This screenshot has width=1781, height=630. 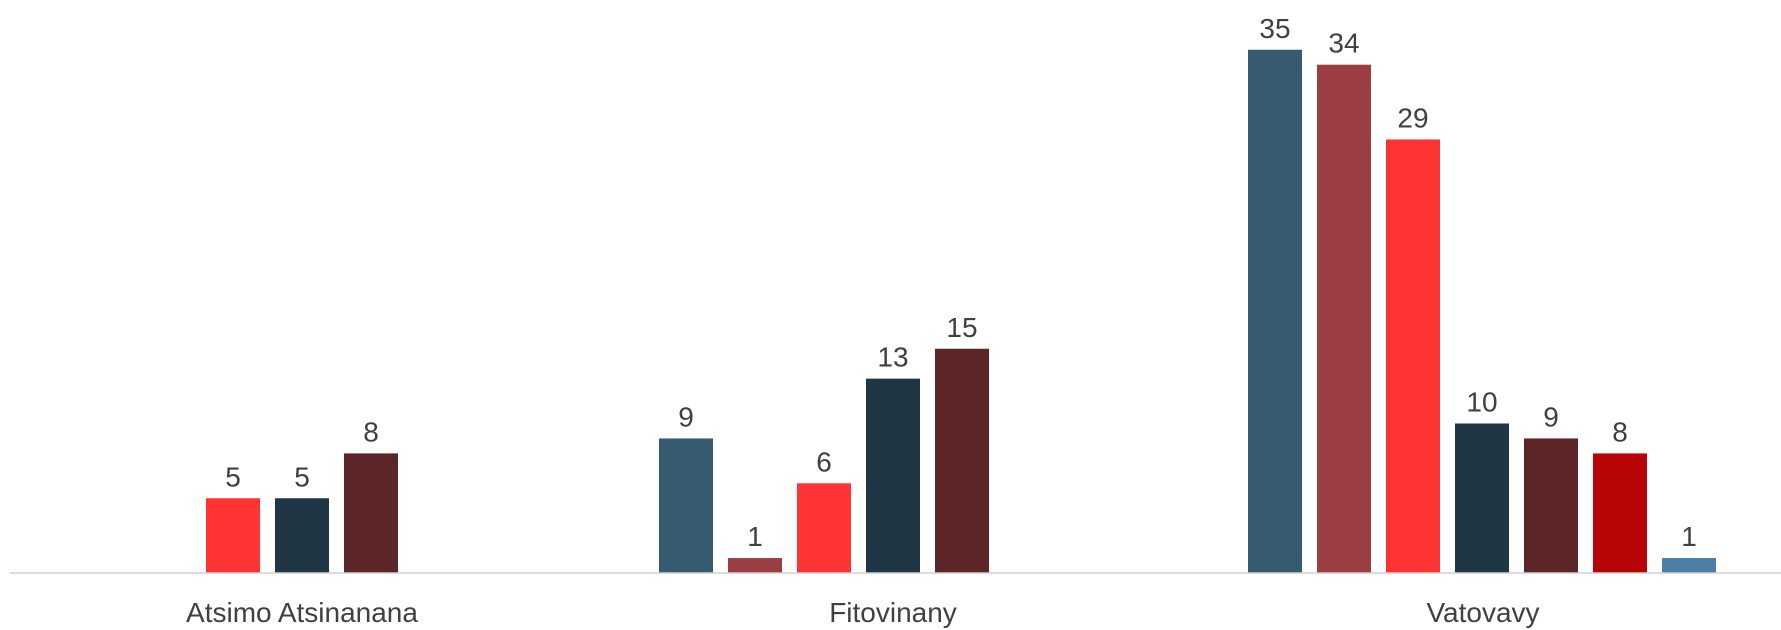 What do you see at coordinates (1482, 612) in the screenshot?
I see `category-label-2: Vatovavy` at bounding box center [1482, 612].